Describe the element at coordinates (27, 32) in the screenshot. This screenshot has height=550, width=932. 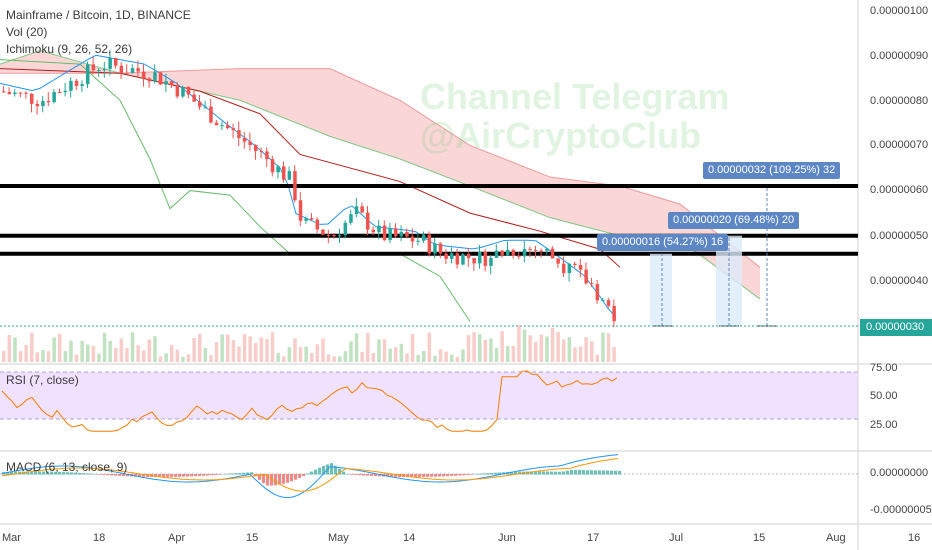
I see `volume-indicator-label: Vol (20)` at that location.